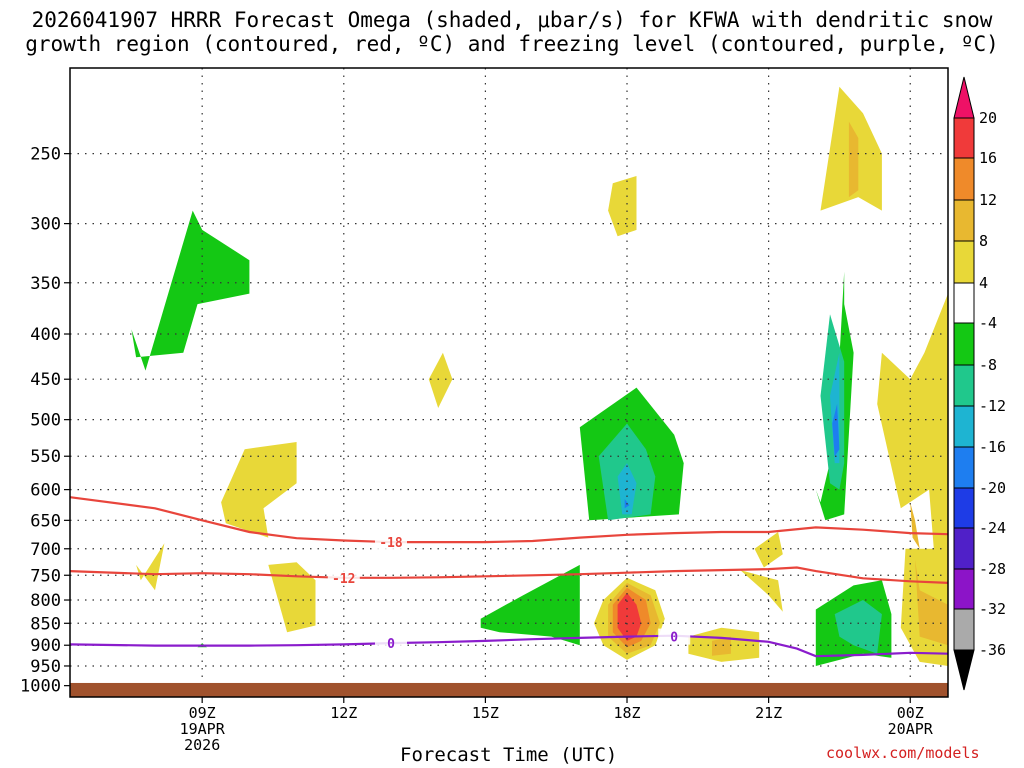  I want to click on x-tick-label-15-0: 15Z, so click(485, 713).